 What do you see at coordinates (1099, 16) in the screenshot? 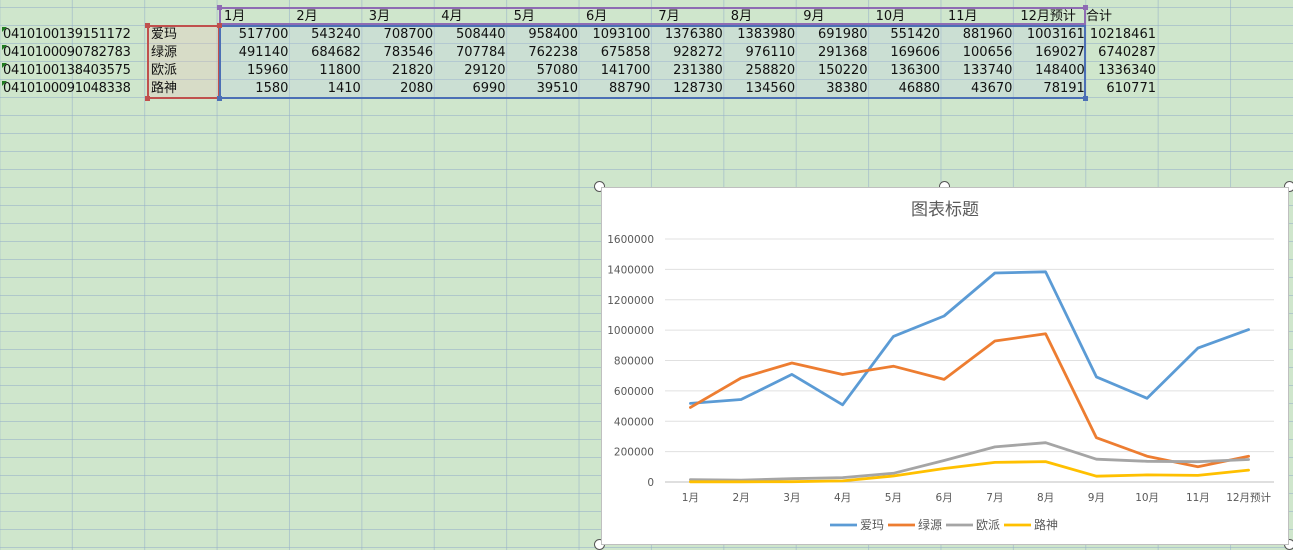
I see `total-header-cell: 合计` at bounding box center [1099, 16].